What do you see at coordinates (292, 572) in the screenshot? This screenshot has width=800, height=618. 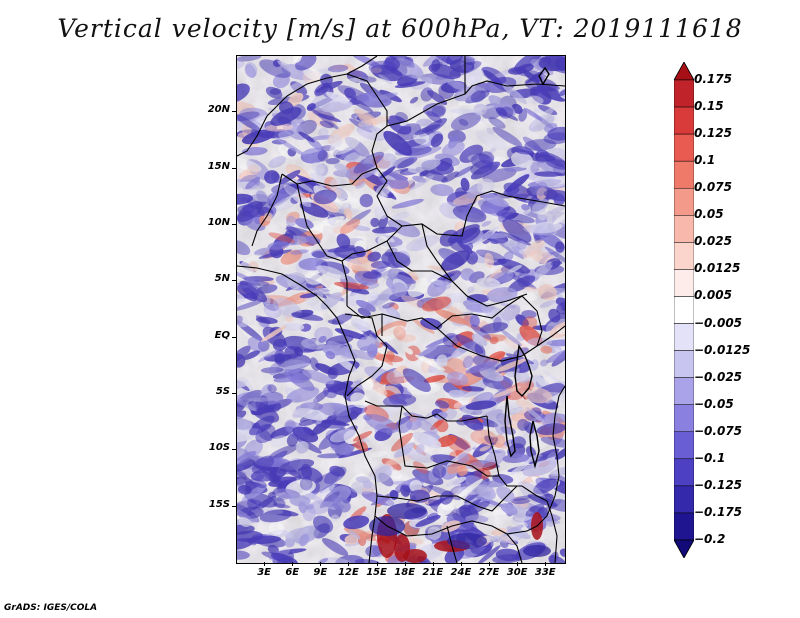 I see `lon-label-6e: 6E` at bounding box center [292, 572].